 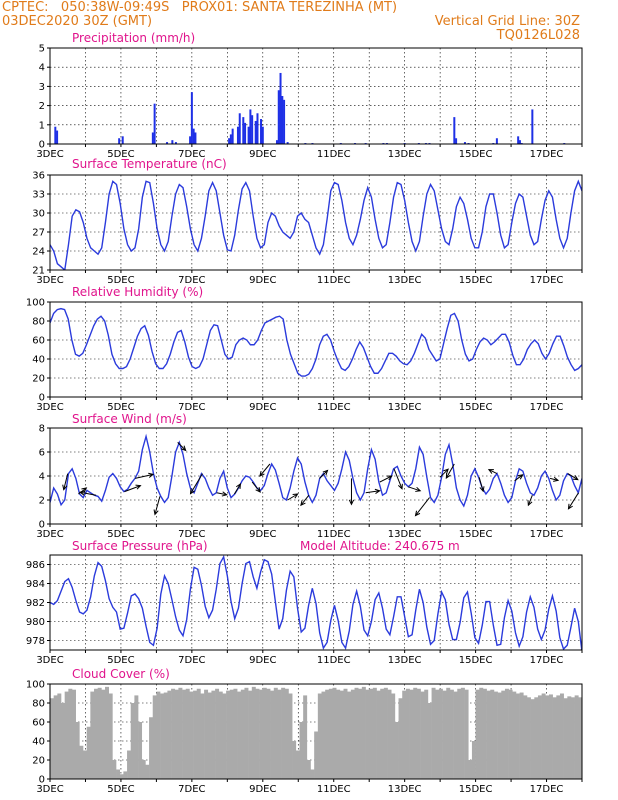 What do you see at coordinates (405, 280) in the screenshot?
I see `temp-xtick-label: 13DEC` at bounding box center [405, 280].